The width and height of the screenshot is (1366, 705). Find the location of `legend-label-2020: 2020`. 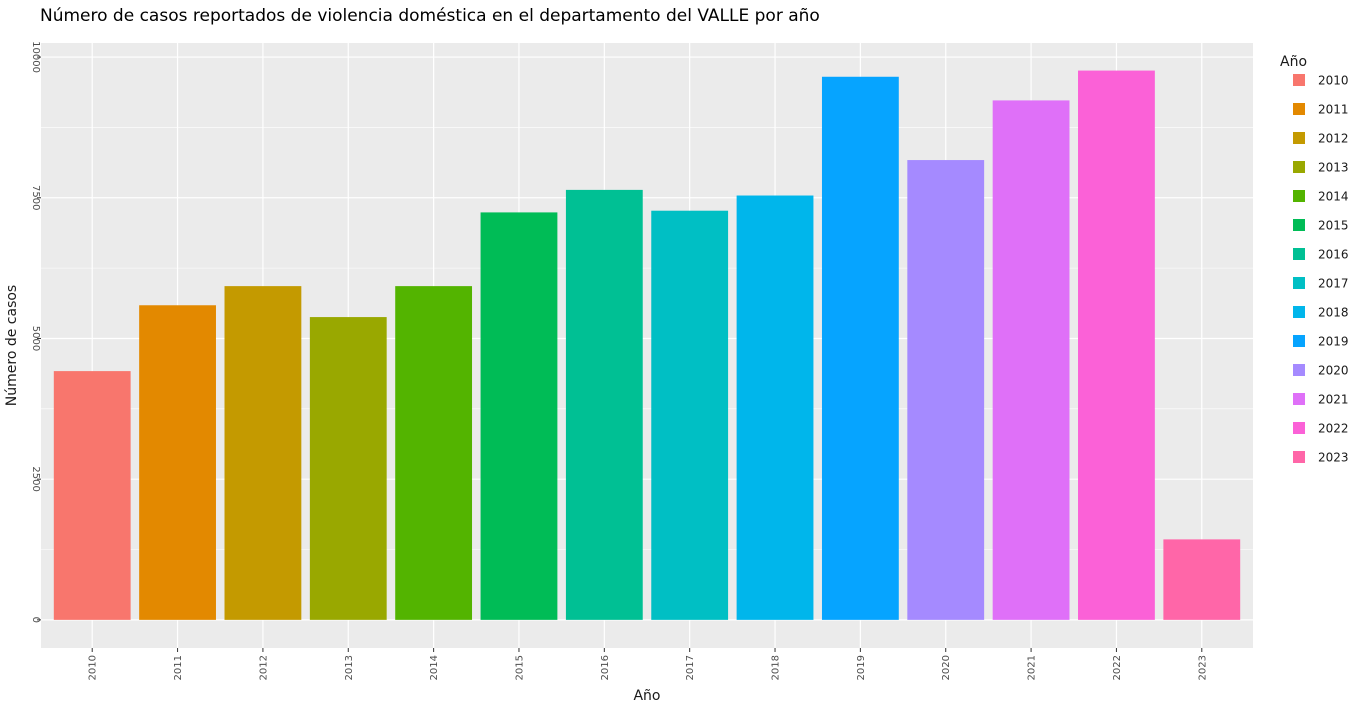

legend-label-2020: 2020 is located at coordinates (1333, 371).